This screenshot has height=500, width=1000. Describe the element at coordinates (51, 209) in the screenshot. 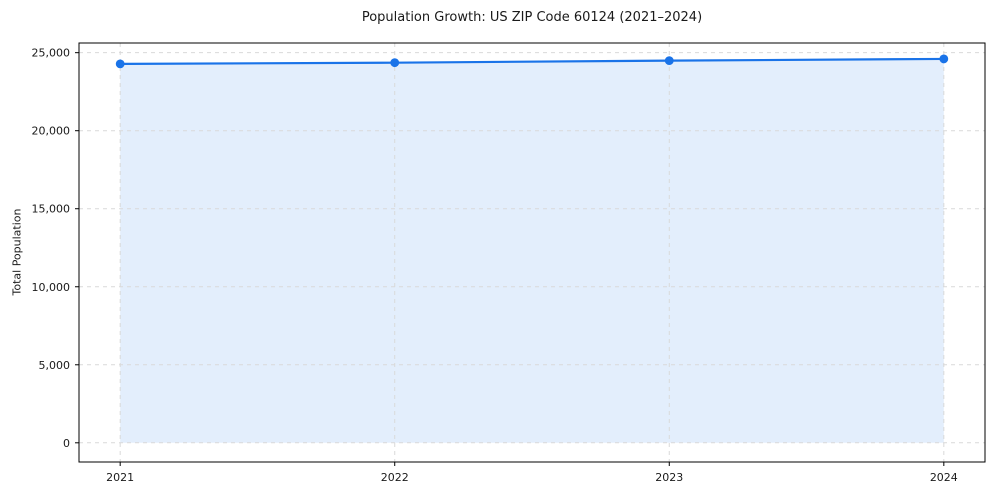

I see `y-tick-label: 15,000` at that location.